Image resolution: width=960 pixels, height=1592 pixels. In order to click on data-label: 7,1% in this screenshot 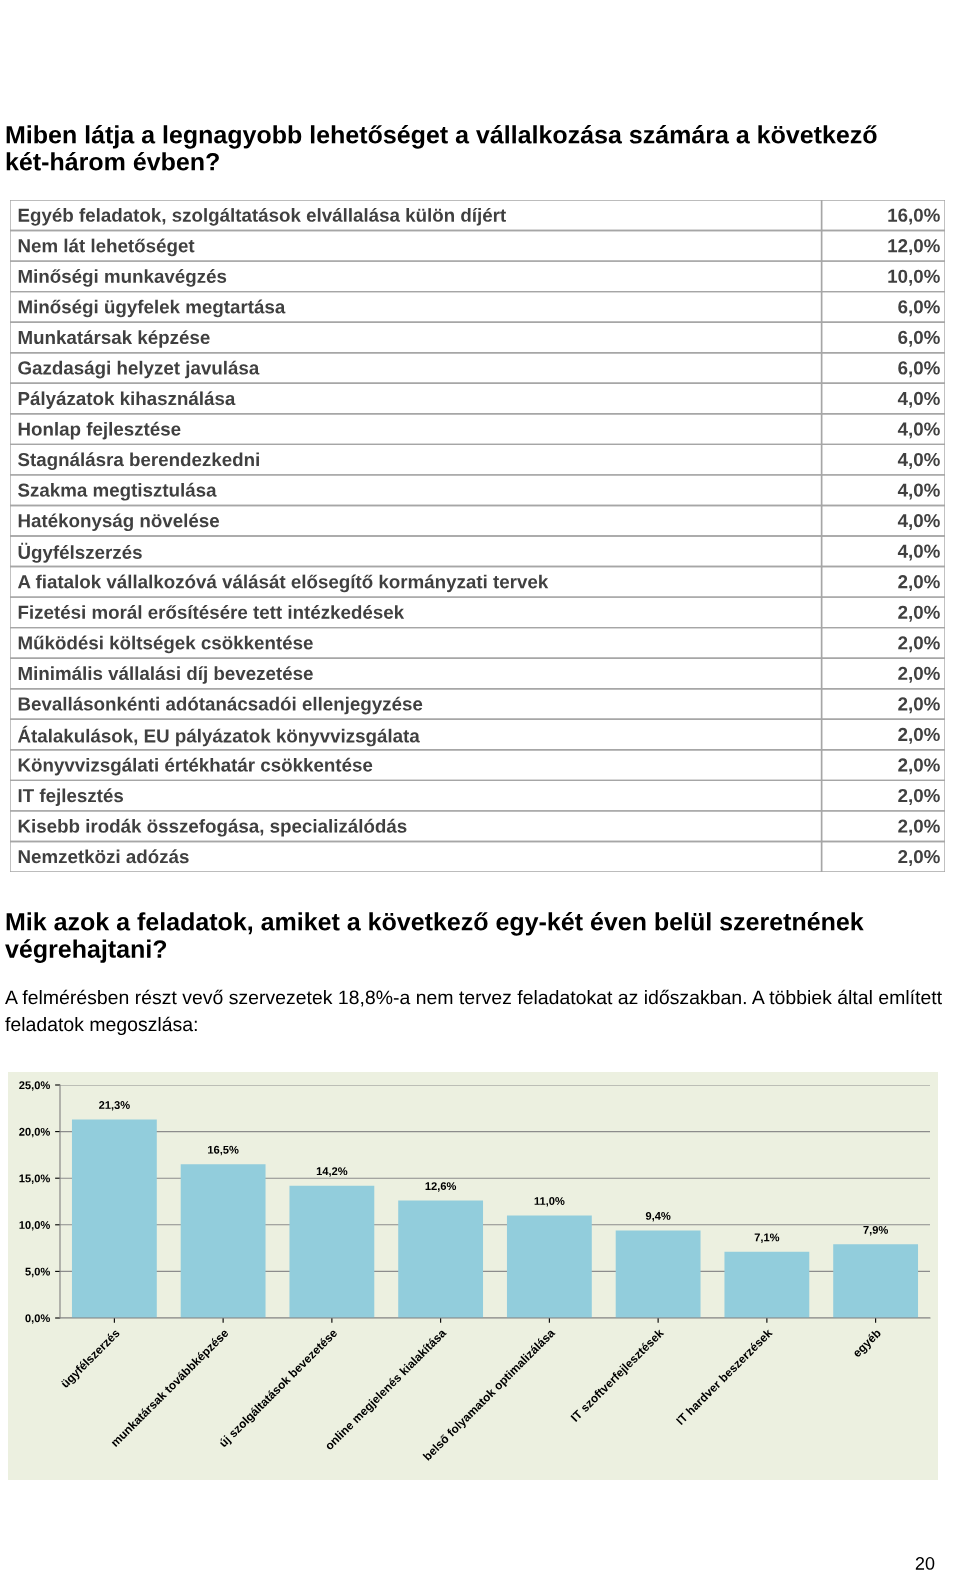, I will do `click(767, 1238)`.